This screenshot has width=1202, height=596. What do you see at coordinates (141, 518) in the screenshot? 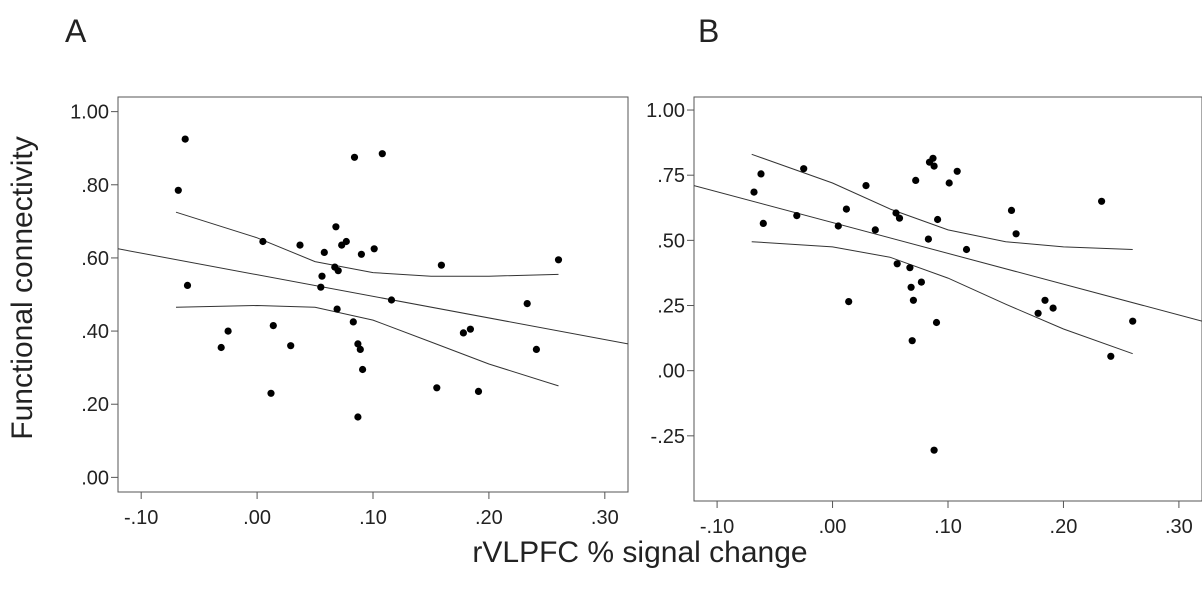
I see `panel-a-x-tick-label: -.10` at bounding box center [141, 518].